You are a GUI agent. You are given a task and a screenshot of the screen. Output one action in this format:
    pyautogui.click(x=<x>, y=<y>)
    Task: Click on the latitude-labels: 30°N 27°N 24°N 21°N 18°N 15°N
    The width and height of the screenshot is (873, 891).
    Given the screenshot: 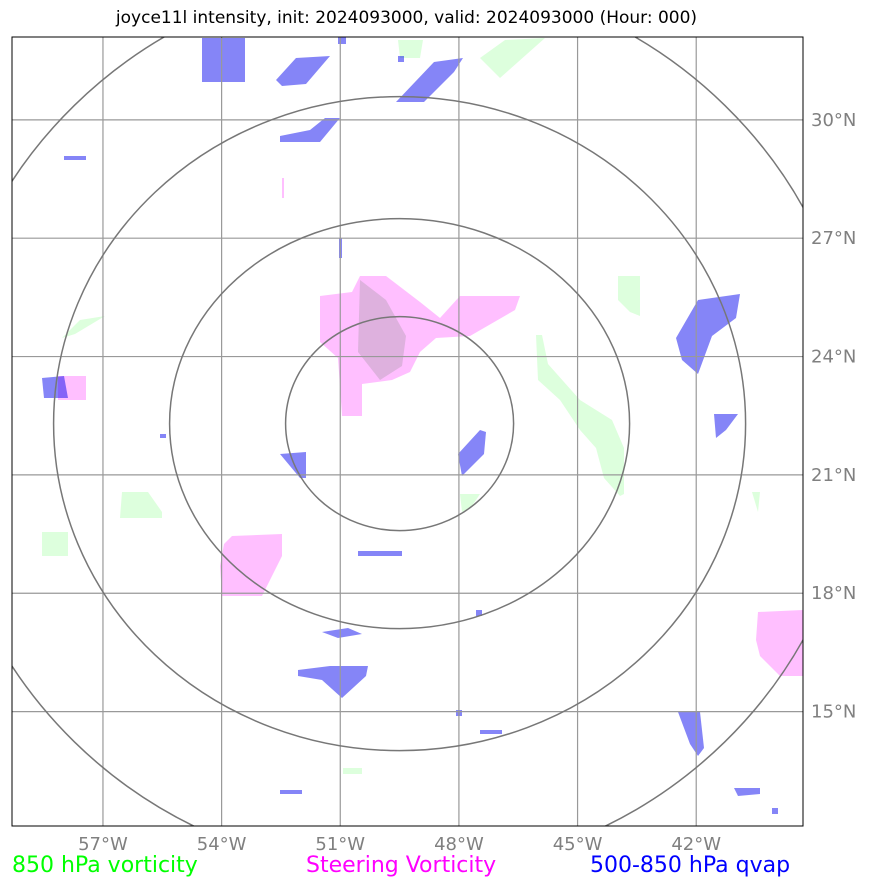 What is the action you would take?
    pyautogui.click(x=833, y=416)
    